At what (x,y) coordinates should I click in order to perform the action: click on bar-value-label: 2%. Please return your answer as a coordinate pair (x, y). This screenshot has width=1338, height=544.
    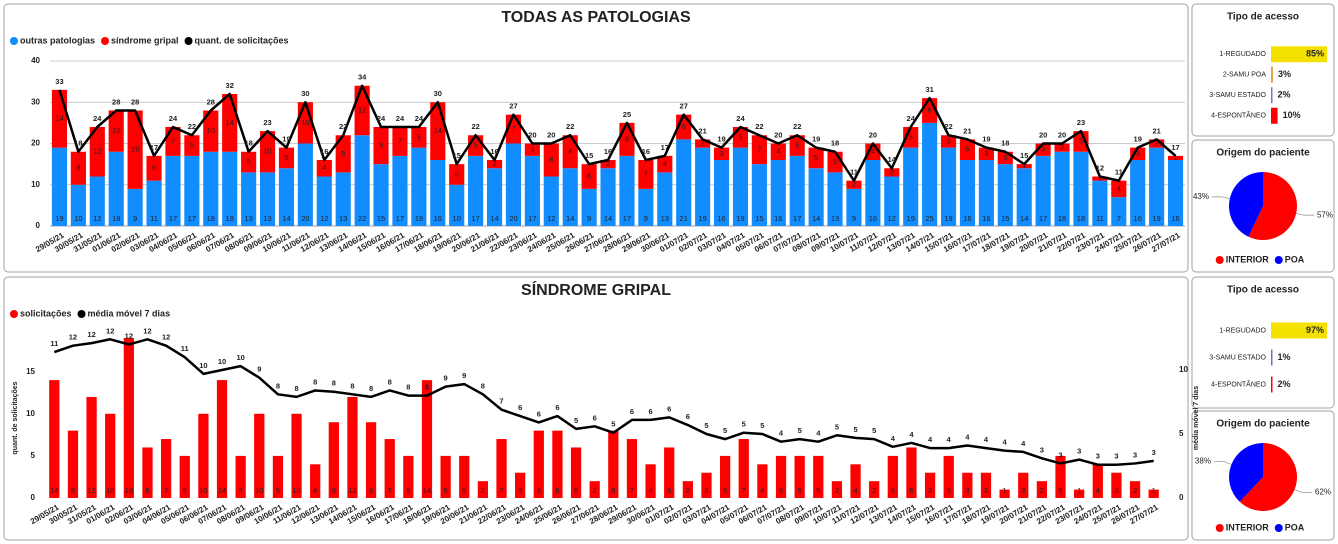
    Looking at the image, I should click on (1284, 95).